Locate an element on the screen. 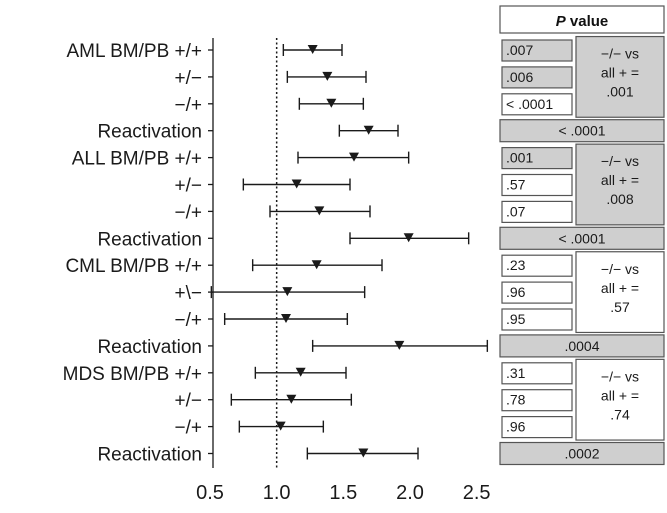 The image size is (667, 513). p-value-header: P value is located at coordinates (582, 21).